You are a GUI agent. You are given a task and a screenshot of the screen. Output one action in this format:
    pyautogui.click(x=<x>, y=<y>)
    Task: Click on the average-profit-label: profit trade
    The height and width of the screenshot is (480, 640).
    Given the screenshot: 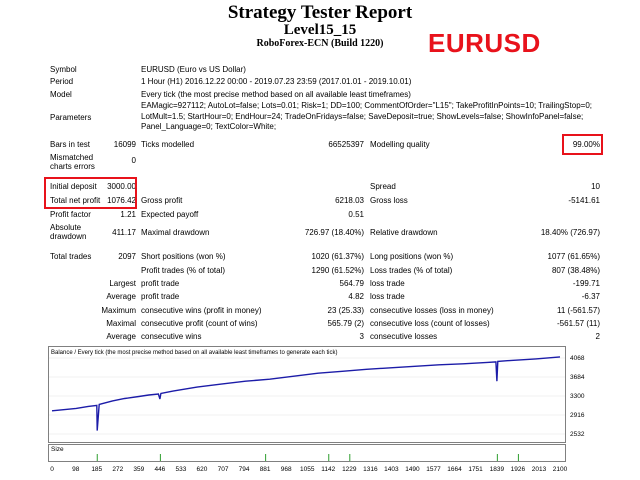 What is the action you would take?
    pyautogui.click(x=160, y=296)
    